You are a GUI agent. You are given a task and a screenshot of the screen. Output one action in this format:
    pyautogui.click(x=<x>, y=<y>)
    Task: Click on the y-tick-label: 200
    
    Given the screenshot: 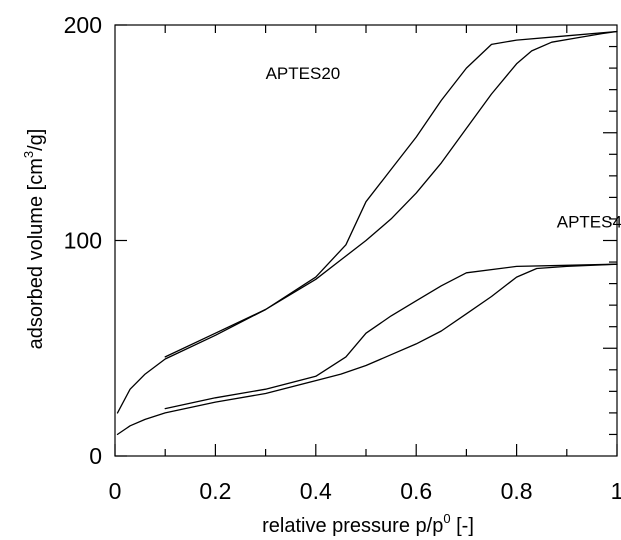 What is the action you would take?
    pyautogui.click(x=83, y=25)
    